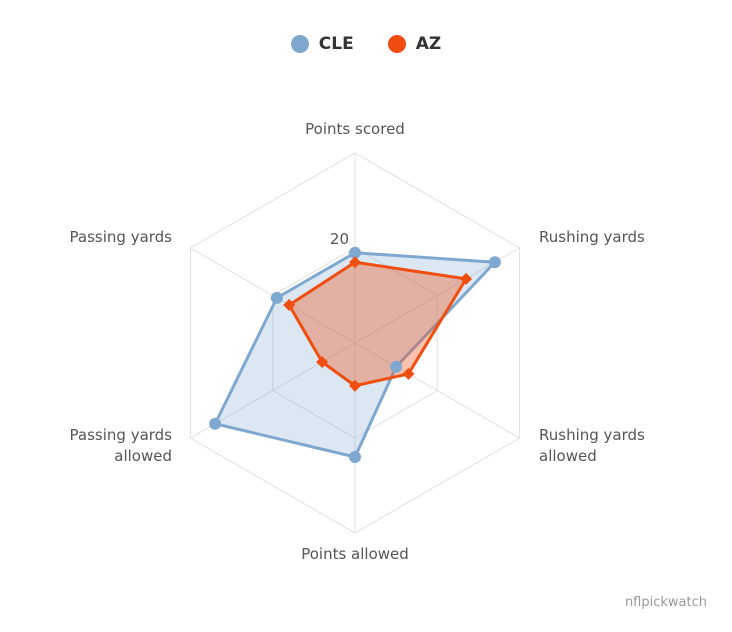 The height and width of the screenshot is (632, 732). What do you see at coordinates (339, 239) in the screenshot?
I see `tick-label: 20` at bounding box center [339, 239].